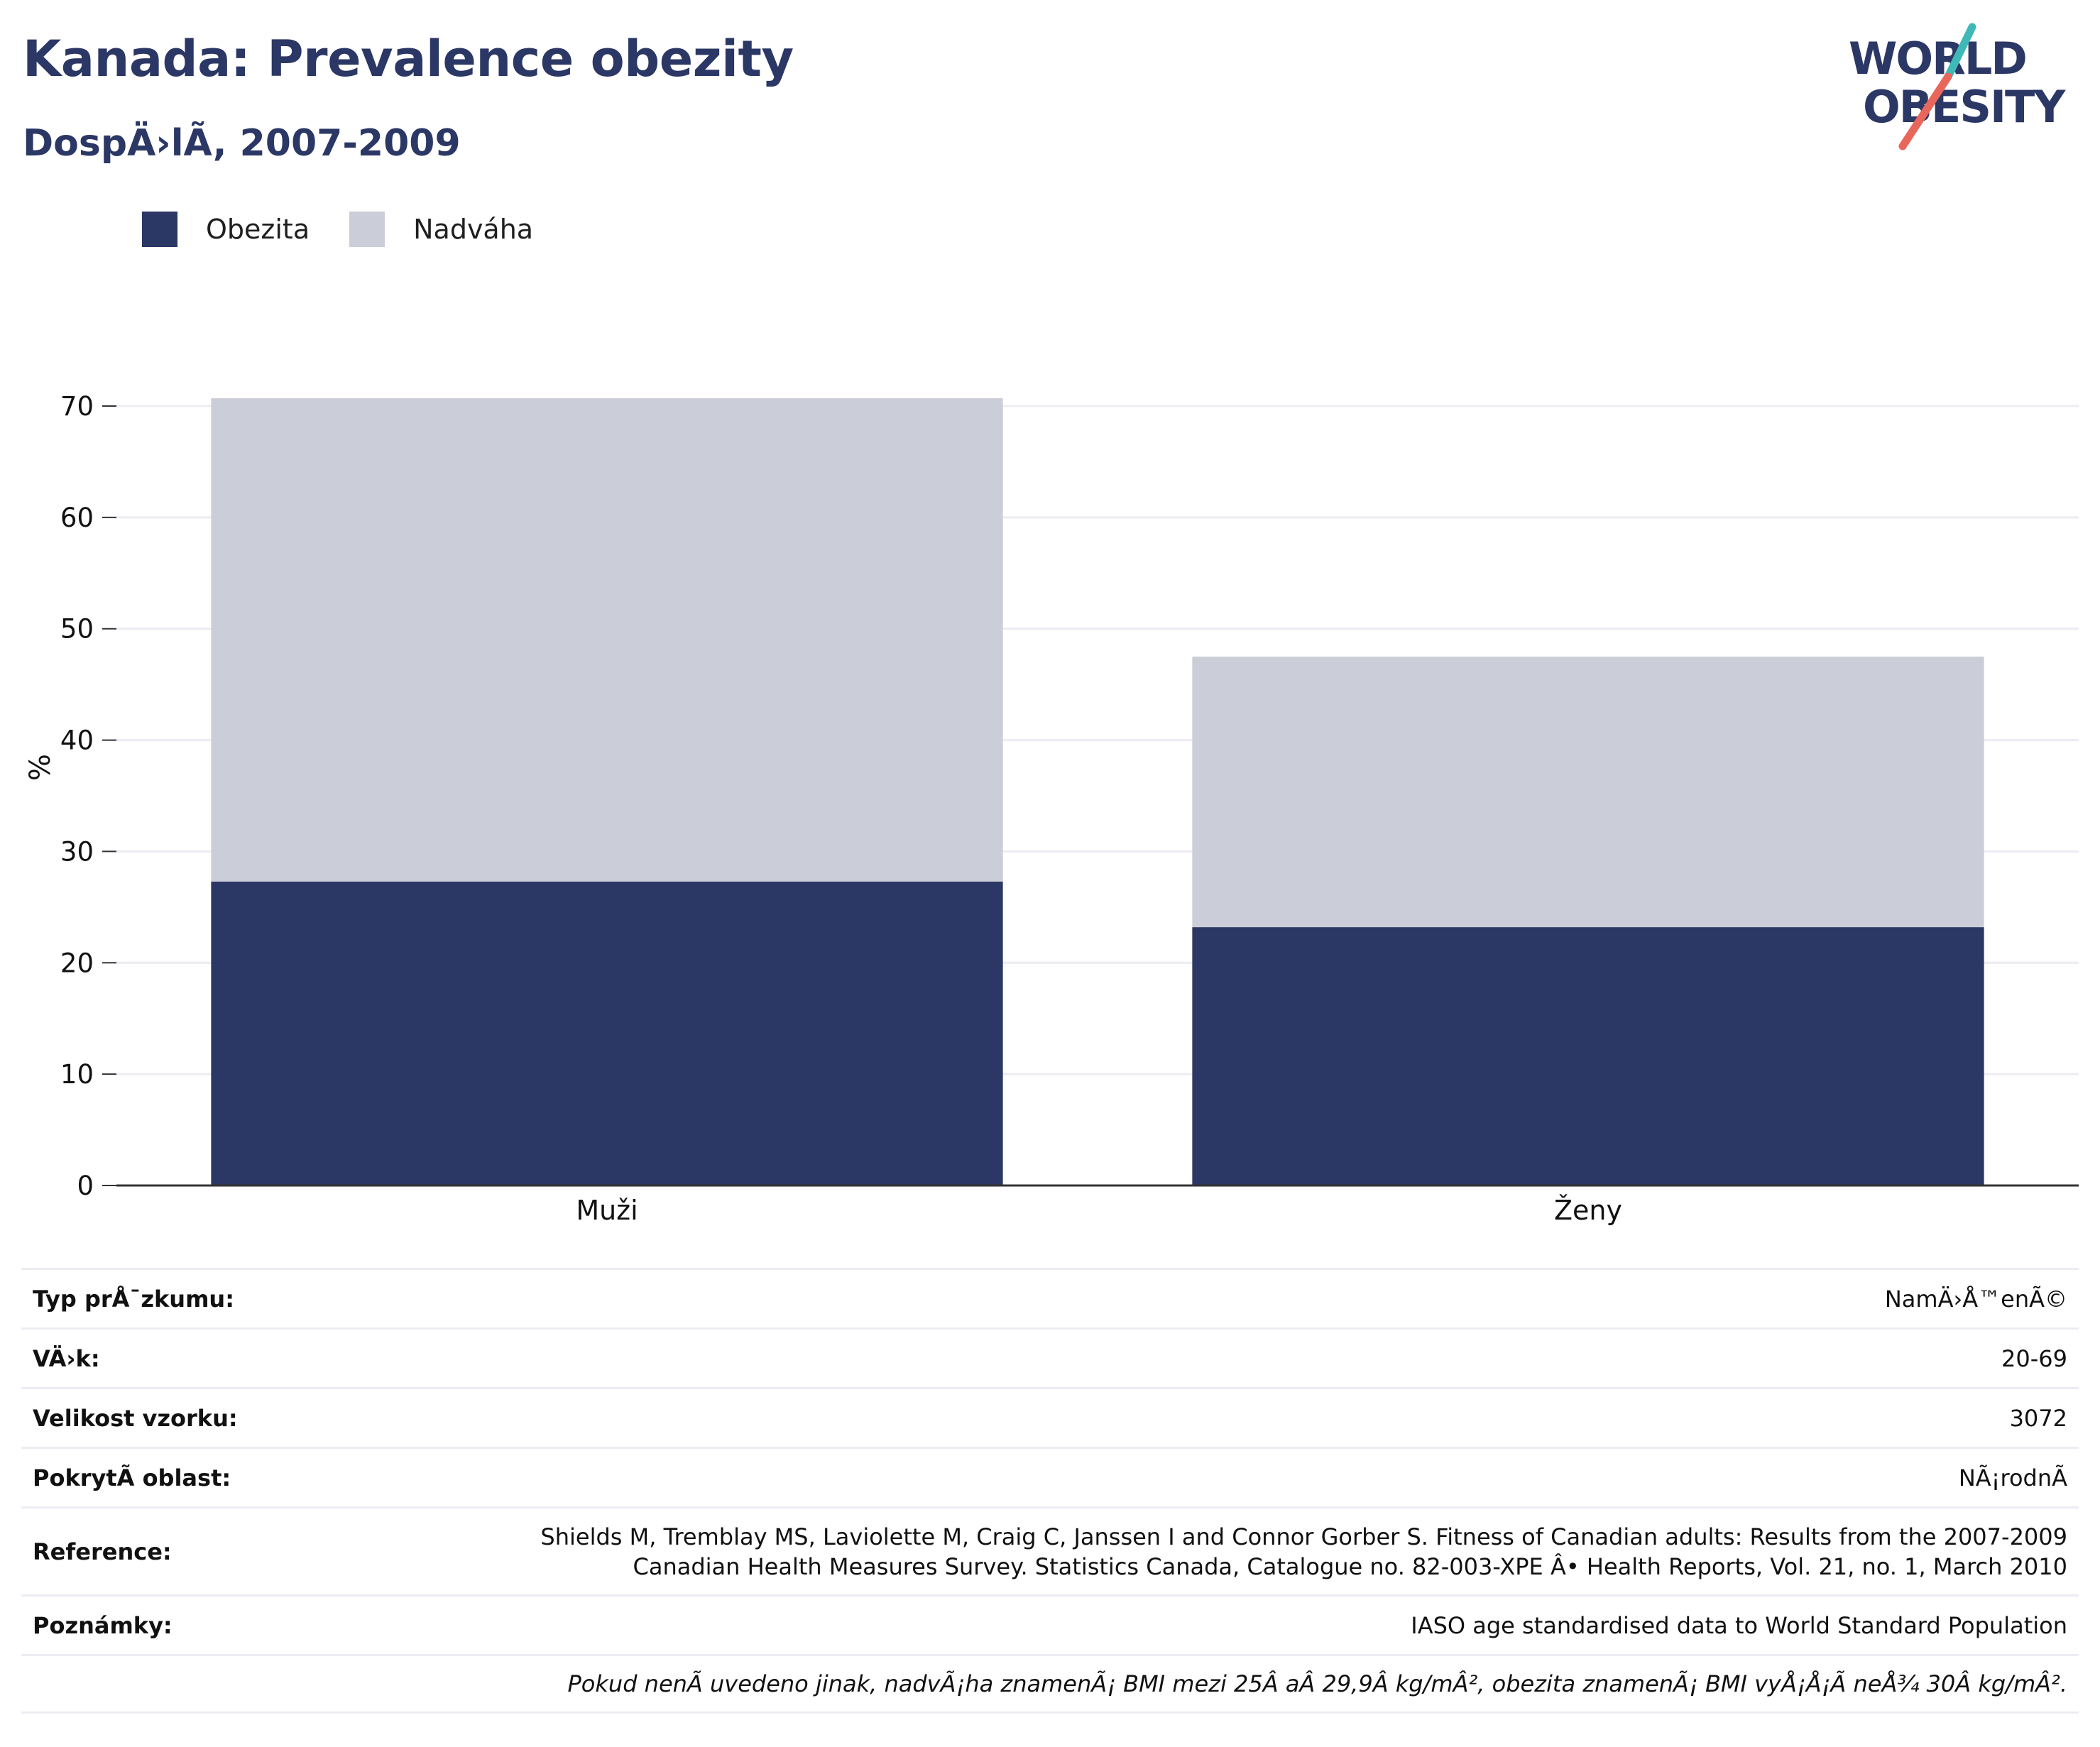  I want to click on info-value: NamÄ›Å™enÃ©, so click(1975, 1299).